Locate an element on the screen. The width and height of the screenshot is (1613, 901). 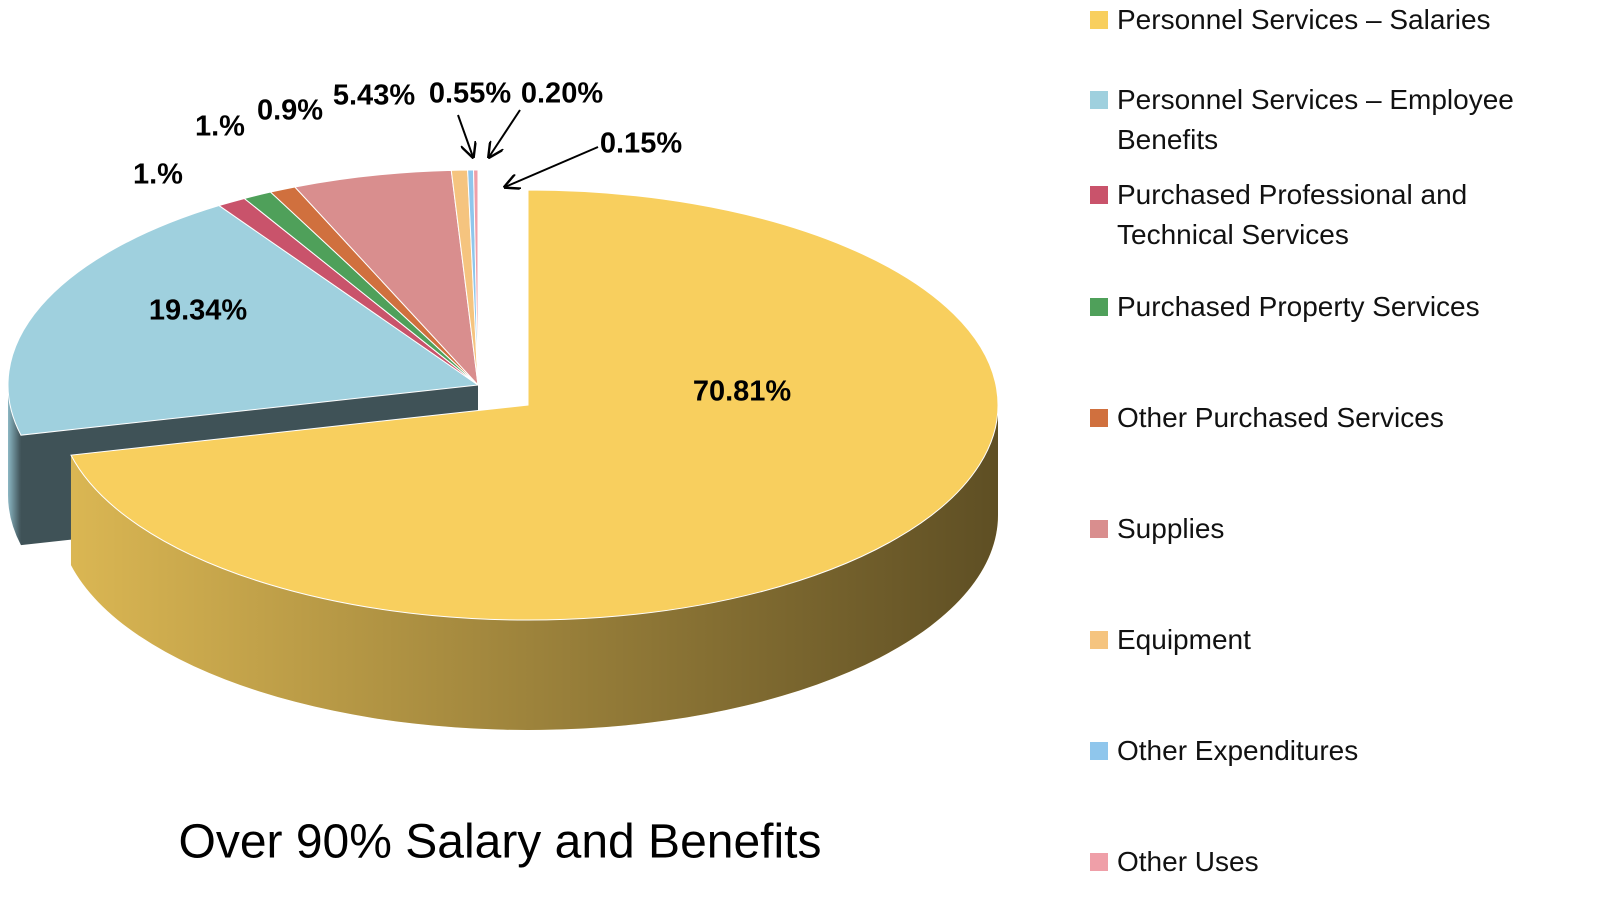
slice-side-shade is located at coordinates (14, 465).